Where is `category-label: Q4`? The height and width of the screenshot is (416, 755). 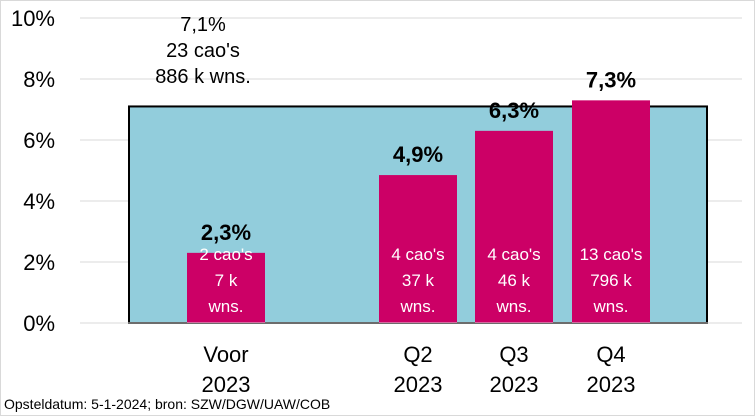 category-label: Q4 is located at coordinates (610, 354).